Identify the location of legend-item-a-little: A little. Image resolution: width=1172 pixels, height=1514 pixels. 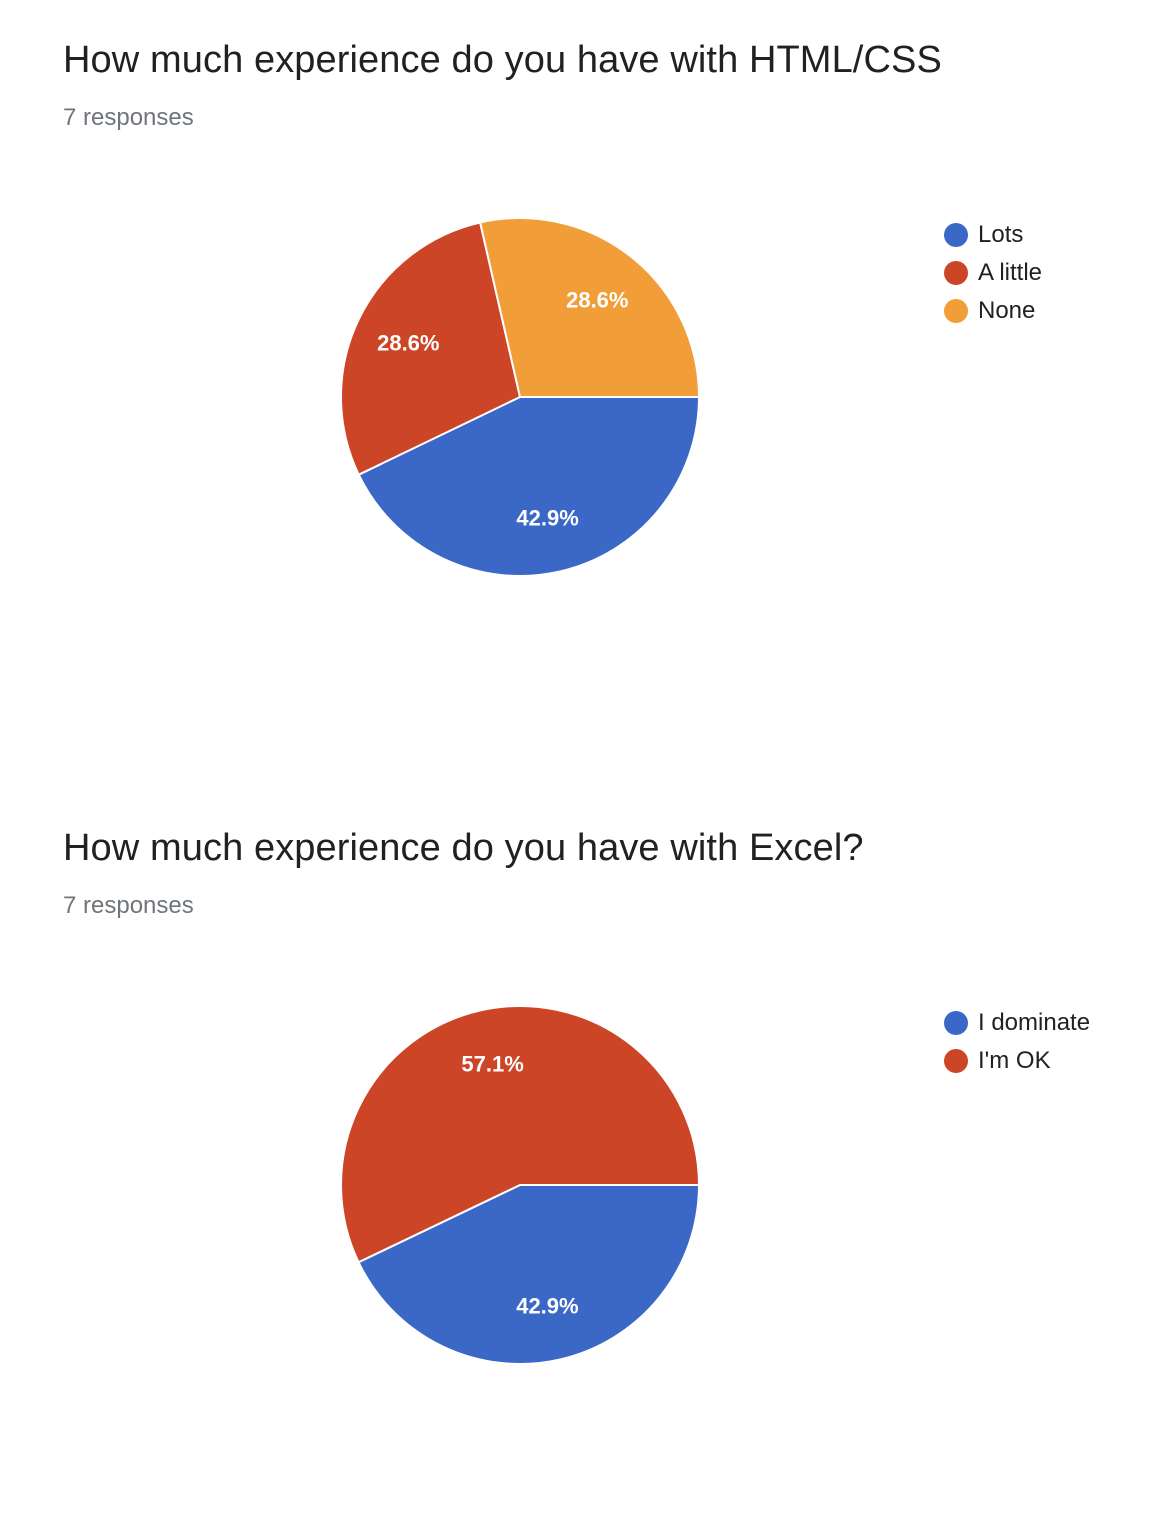
(993, 273).